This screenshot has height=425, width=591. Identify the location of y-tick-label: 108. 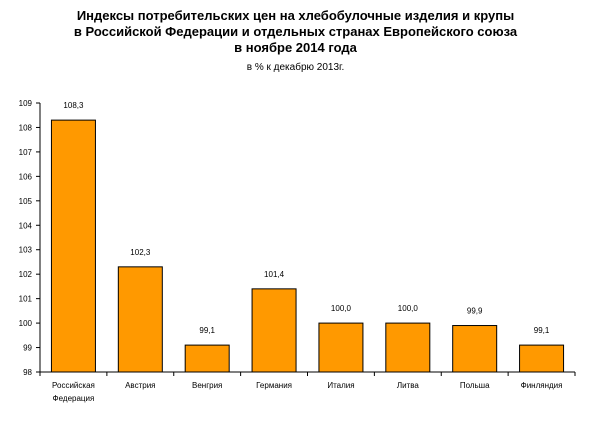
(26, 127).